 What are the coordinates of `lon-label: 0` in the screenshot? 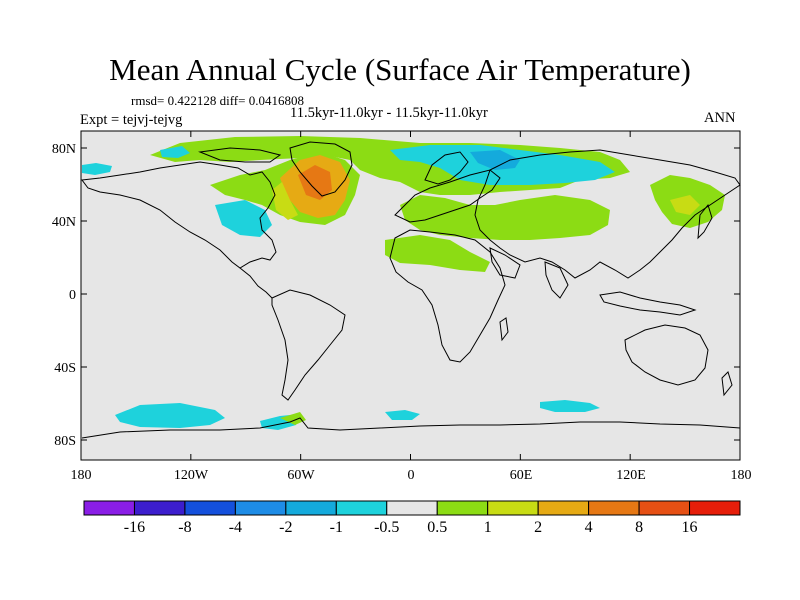 It's located at (411, 475).